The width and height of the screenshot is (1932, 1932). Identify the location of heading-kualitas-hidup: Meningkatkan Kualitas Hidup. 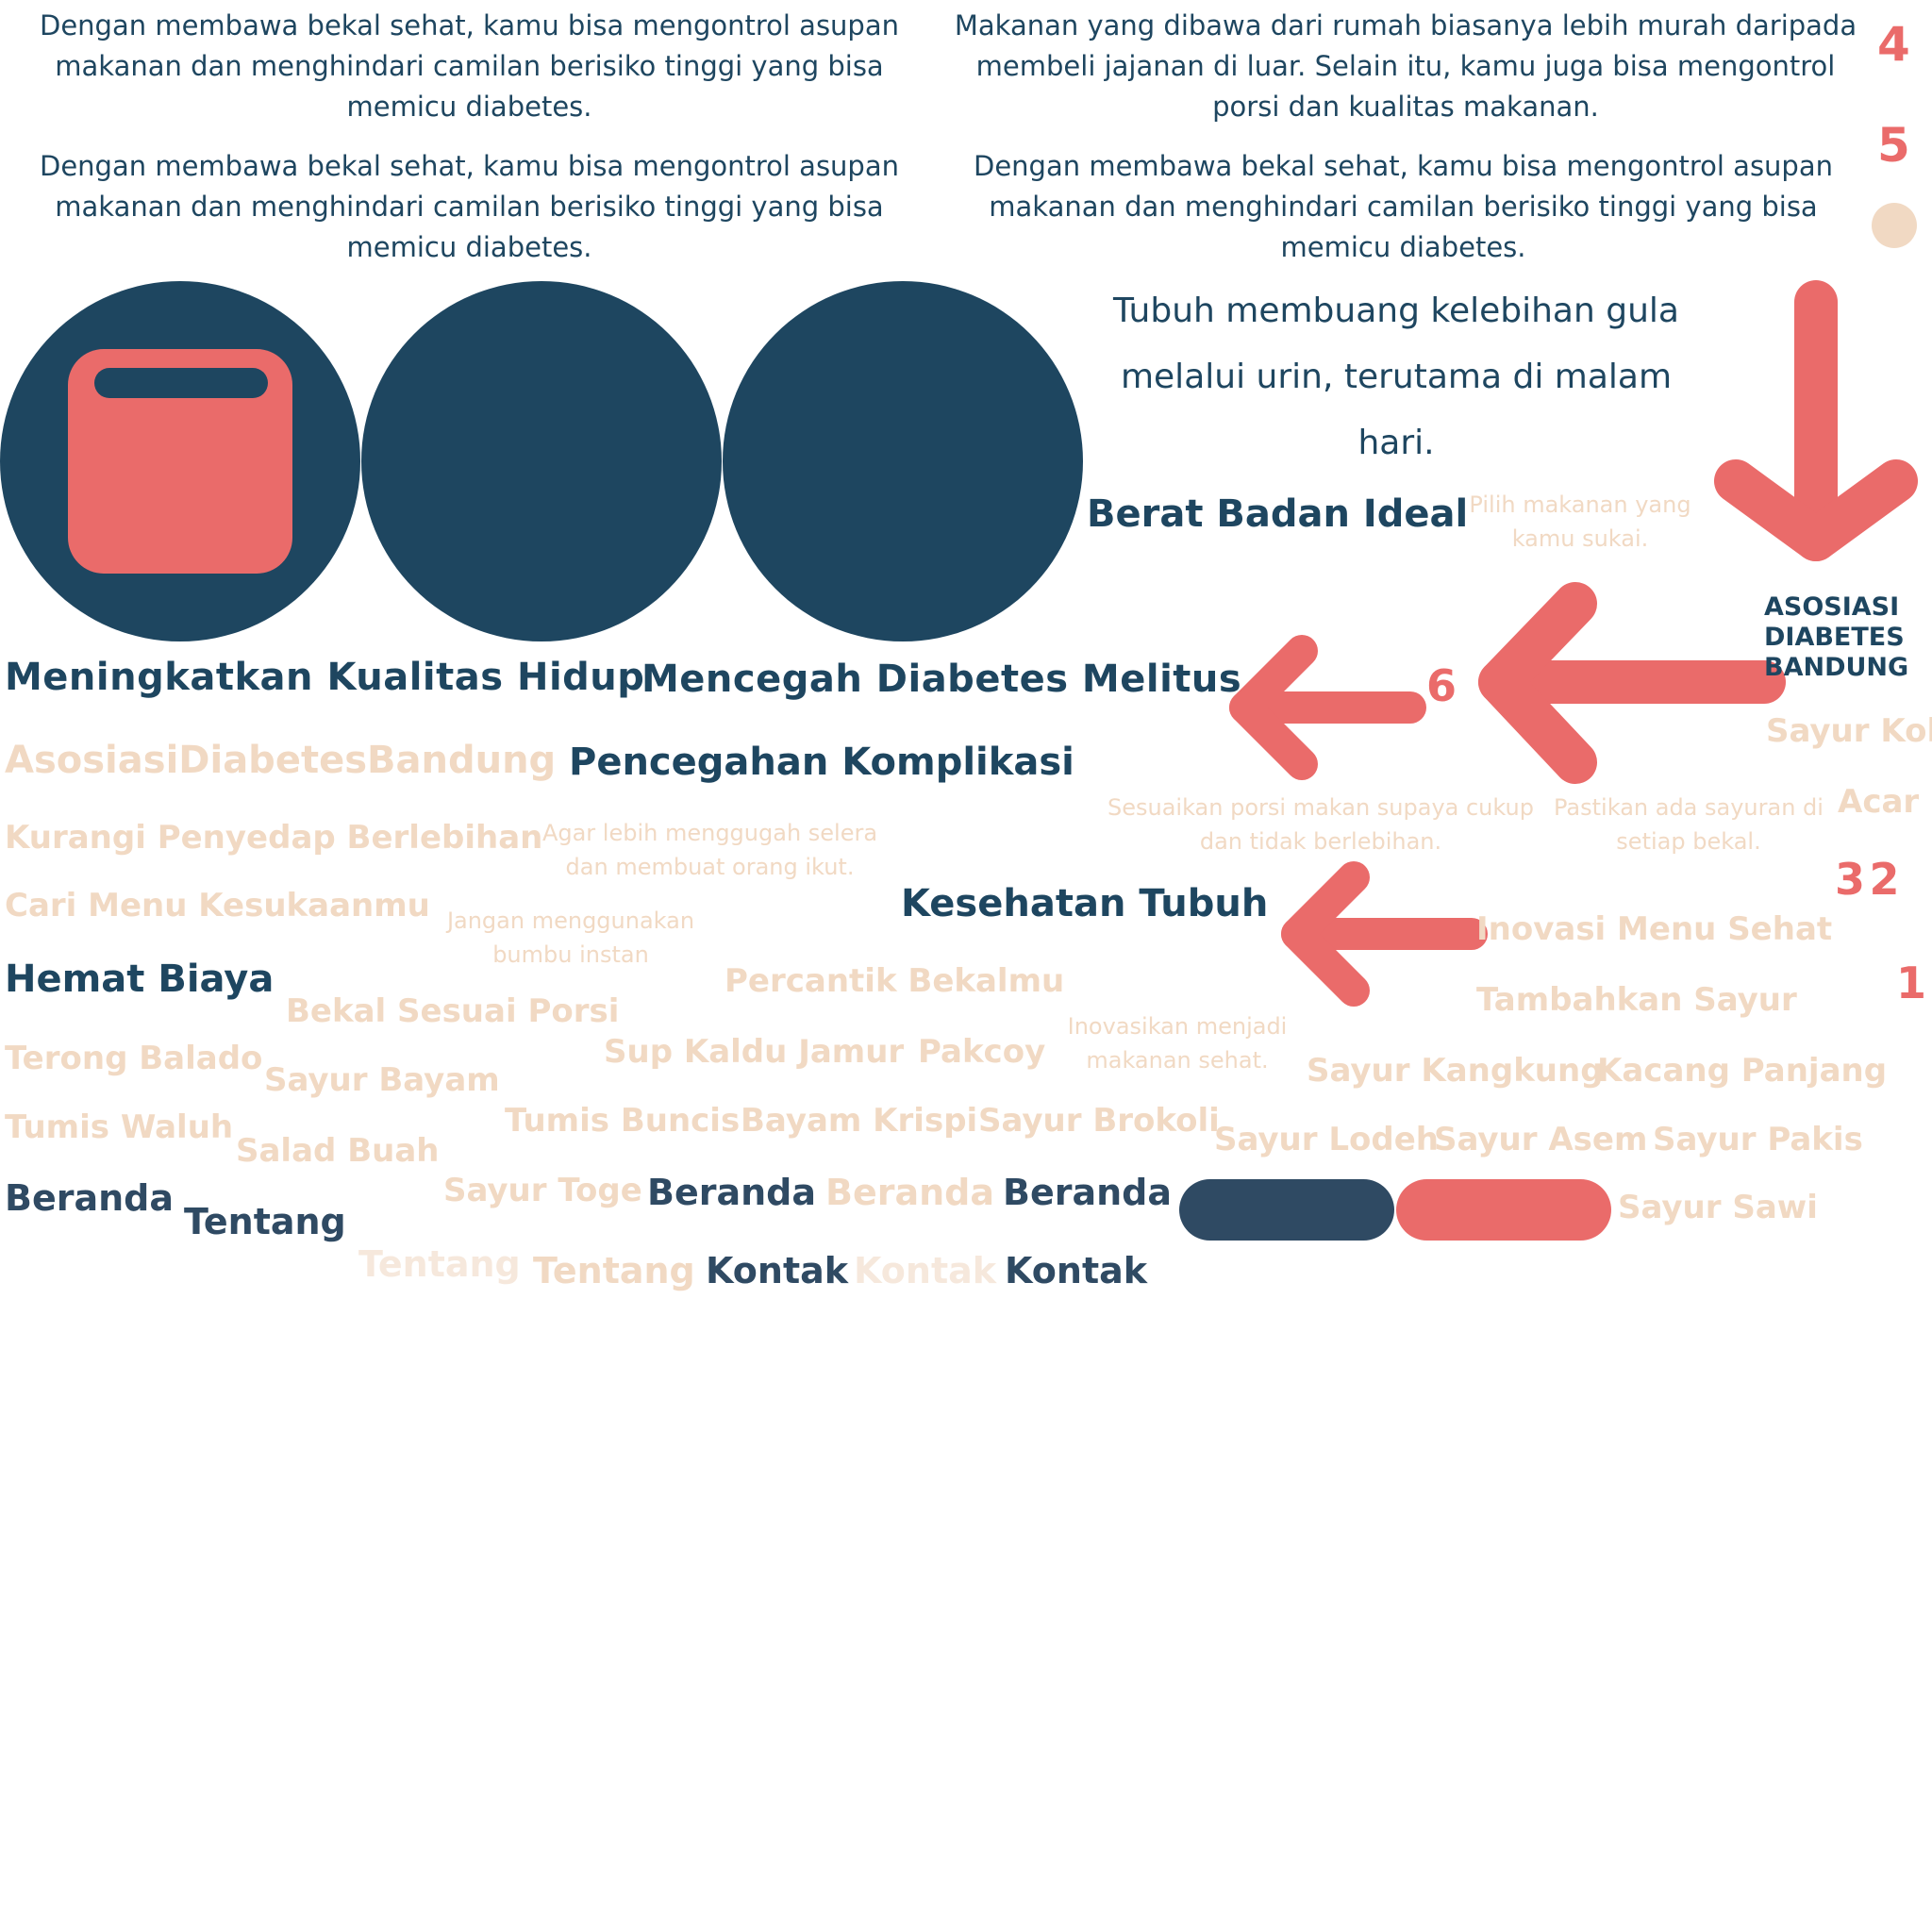
(325, 677).